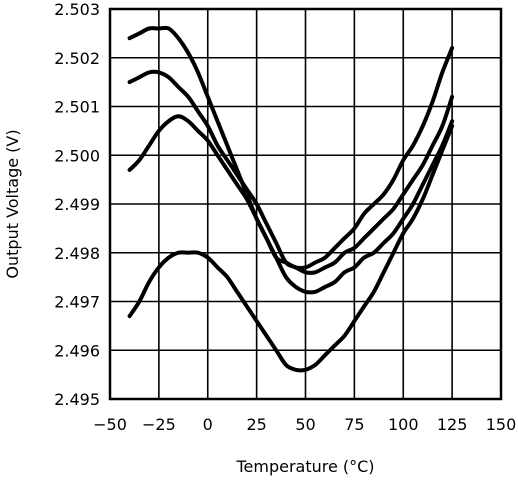 The image size is (518, 480). I want to click on y-tick-label: 2.496, so click(77, 350).